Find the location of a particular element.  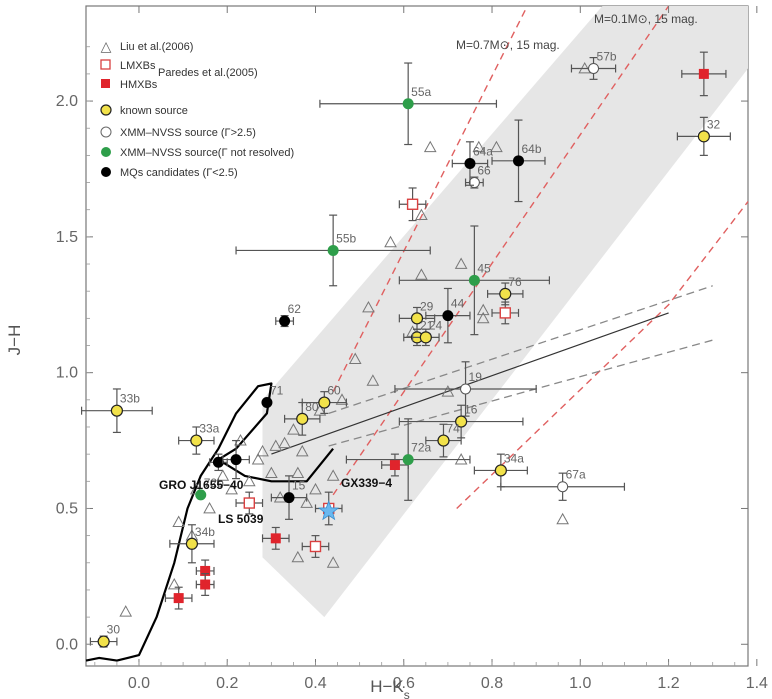

x-axis-title: H−Ks is located at coordinates (390, 688).